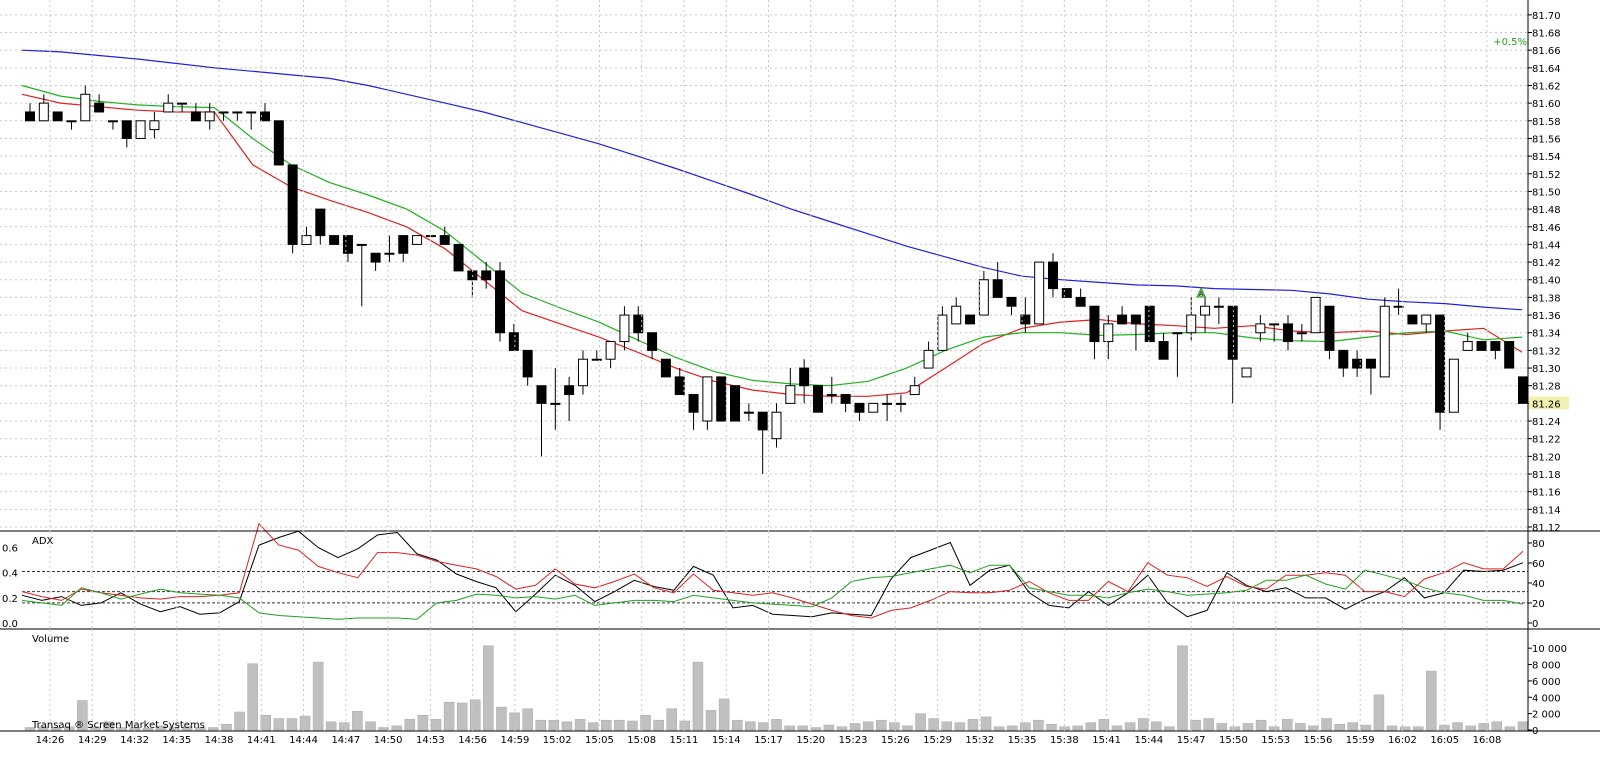 The image size is (1600, 763). What do you see at coordinates (10, 624) in the screenshot?
I see `adx-left-tick-label: 0.0` at bounding box center [10, 624].